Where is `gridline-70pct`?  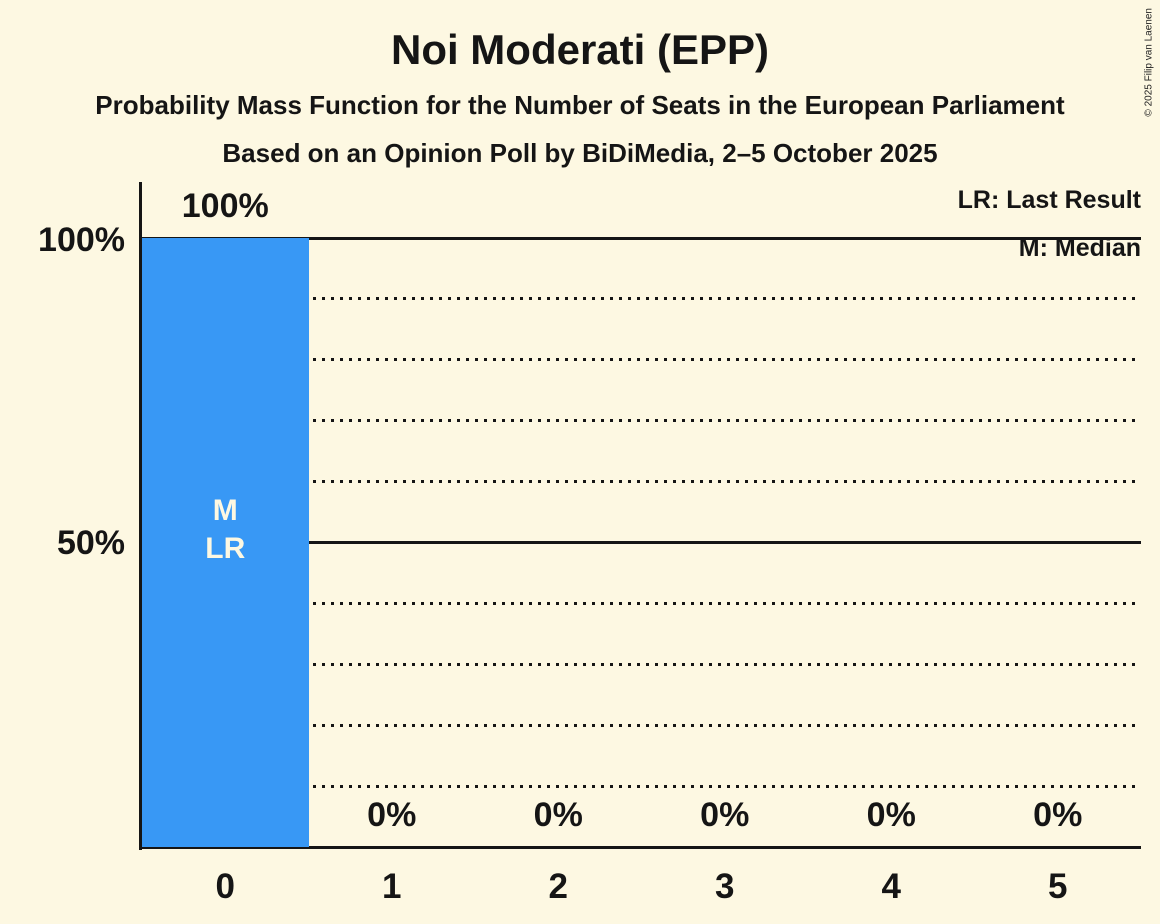 gridline-70pct is located at coordinates (641, 421).